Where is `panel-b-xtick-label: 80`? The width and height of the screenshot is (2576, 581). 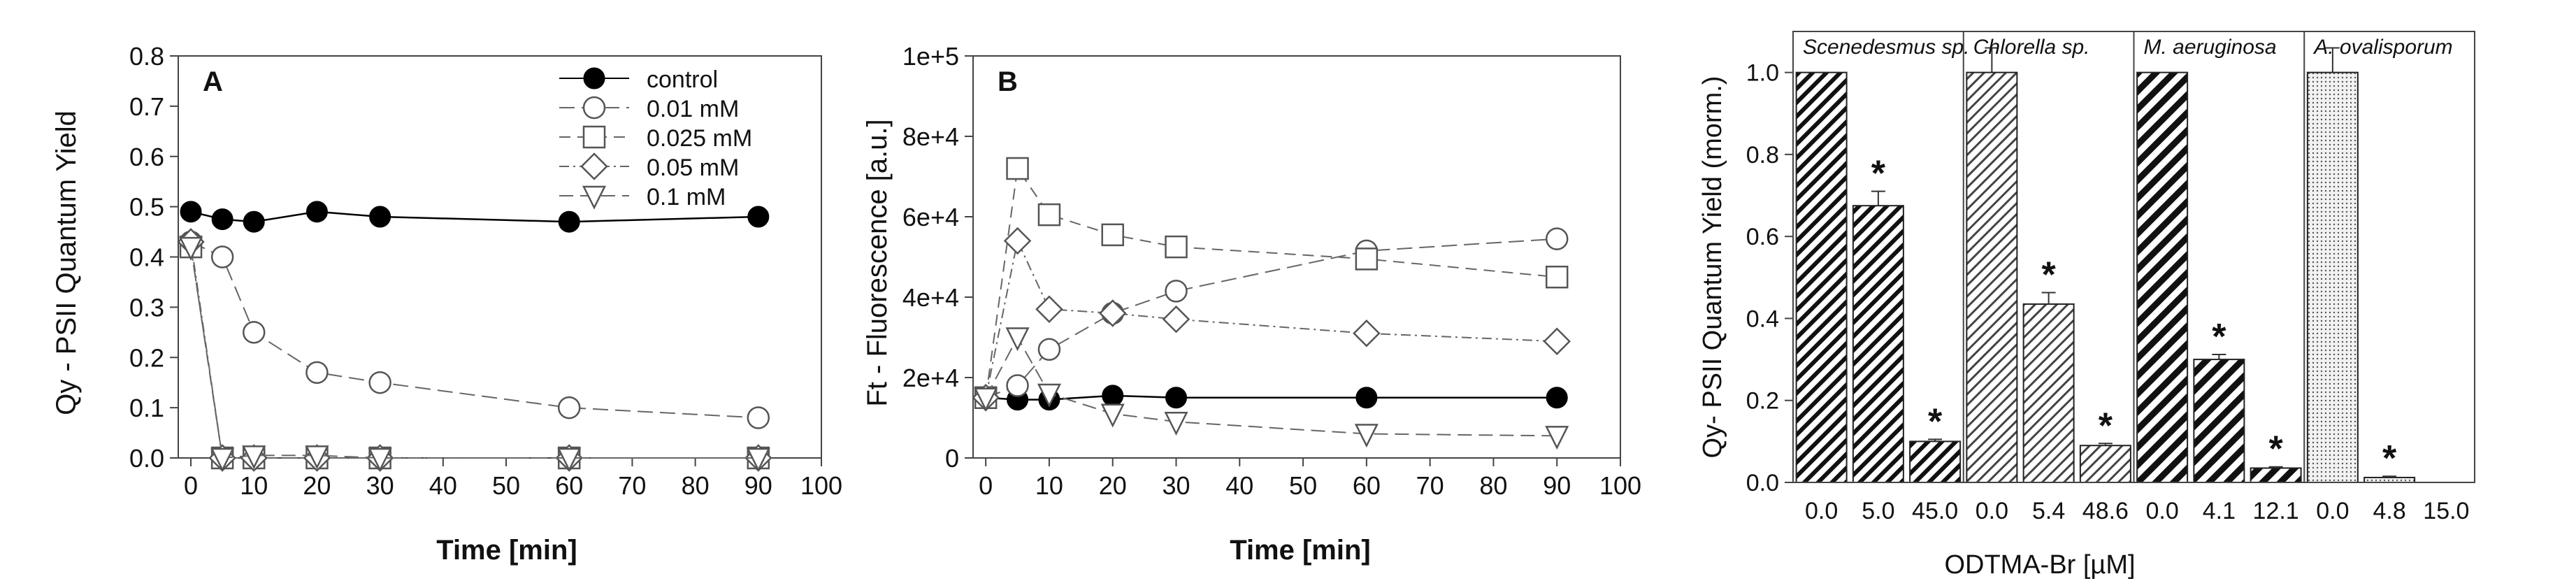
panel-b-xtick-label: 80 is located at coordinates (1493, 485).